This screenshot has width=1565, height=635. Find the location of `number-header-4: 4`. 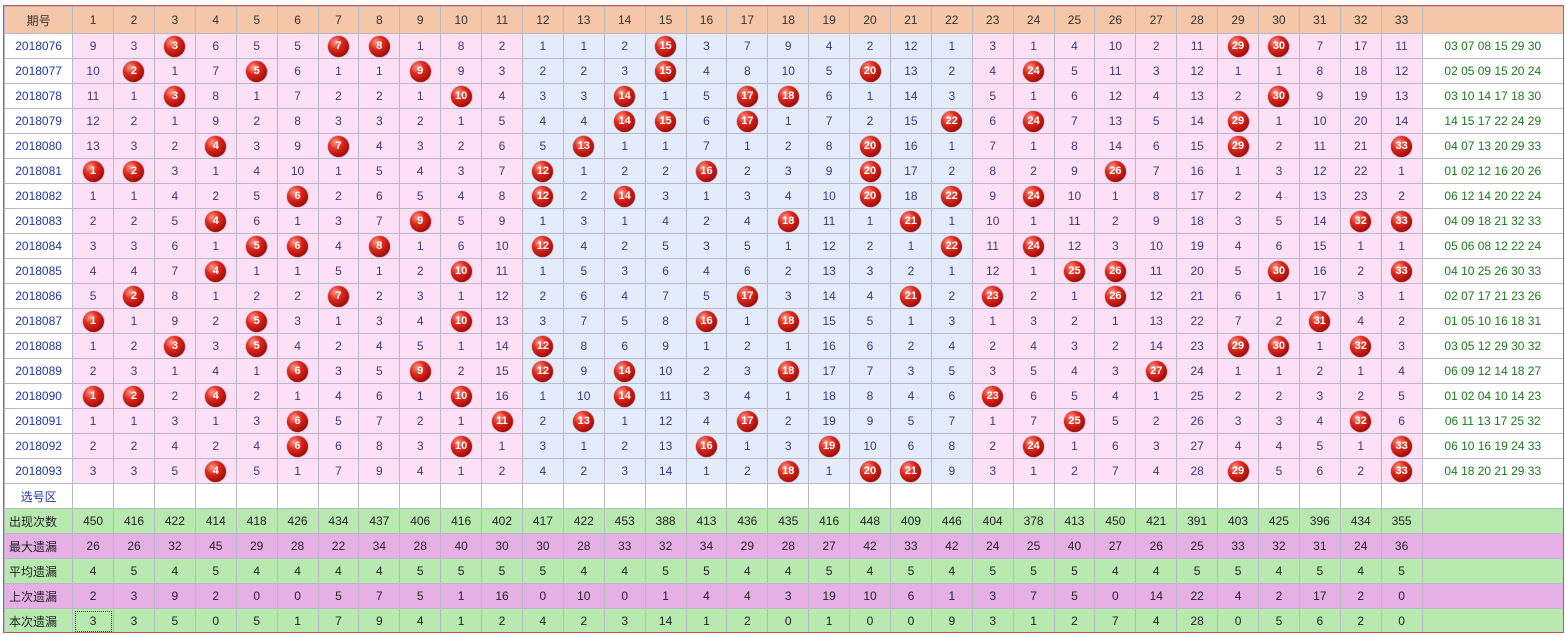

number-header-4: 4 is located at coordinates (215, 20).